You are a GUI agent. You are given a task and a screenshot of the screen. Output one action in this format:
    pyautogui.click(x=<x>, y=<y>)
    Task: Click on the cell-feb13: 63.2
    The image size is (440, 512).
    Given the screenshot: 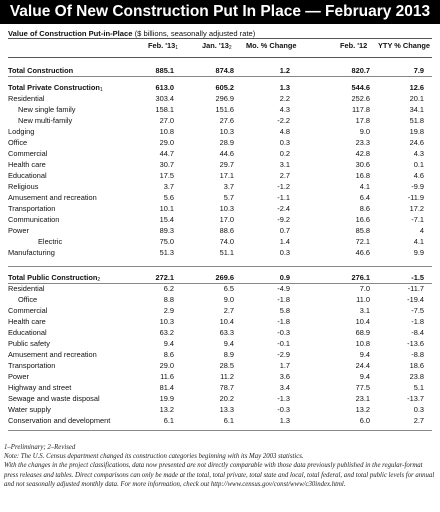 What is the action you would take?
    pyautogui.click(x=166, y=332)
    